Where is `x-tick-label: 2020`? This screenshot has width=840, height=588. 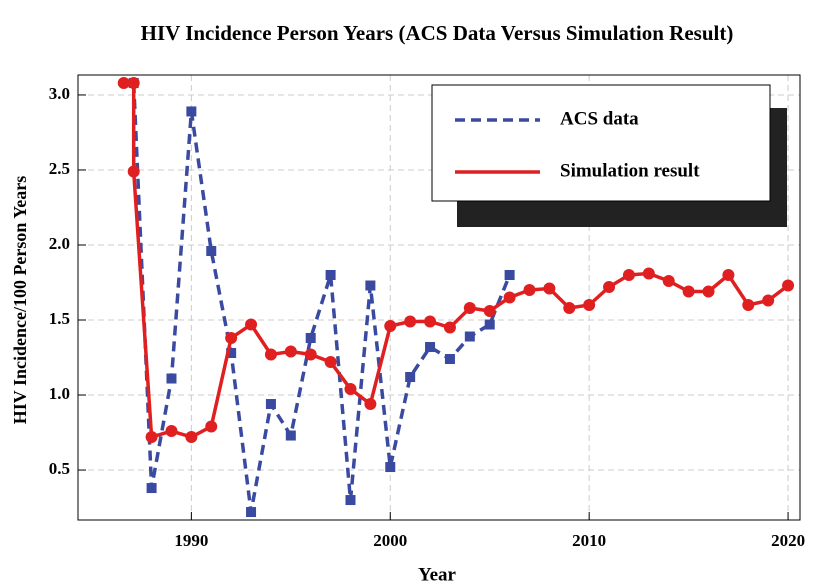
x-tick-label: 2020 is located at coordinates (788, 540).